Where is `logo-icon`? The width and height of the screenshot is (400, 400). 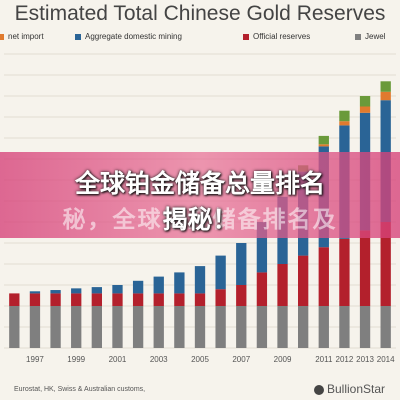
logo-icon is located at coordinates (319, 389).